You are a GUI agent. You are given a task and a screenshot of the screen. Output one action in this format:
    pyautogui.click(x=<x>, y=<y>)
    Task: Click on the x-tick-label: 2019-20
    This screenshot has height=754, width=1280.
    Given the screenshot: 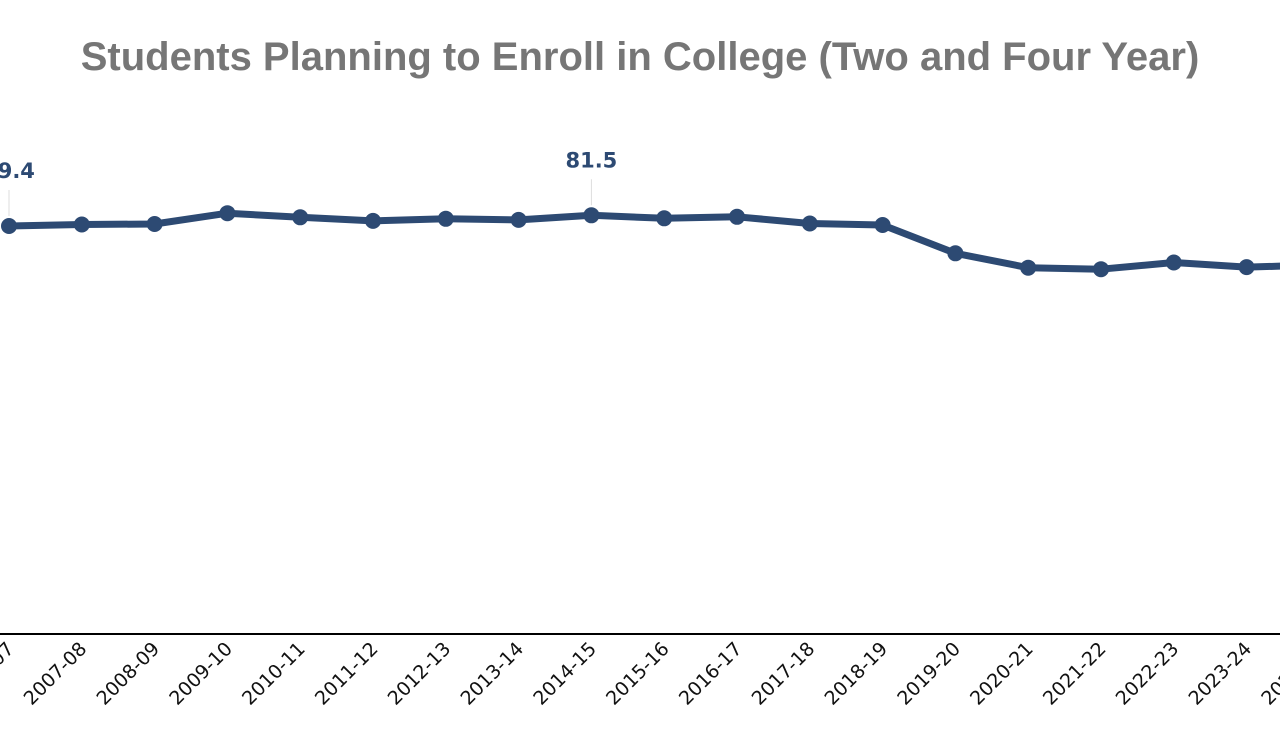 What is the action you would take?
    pyautogui.click(x=929, y=674)
    